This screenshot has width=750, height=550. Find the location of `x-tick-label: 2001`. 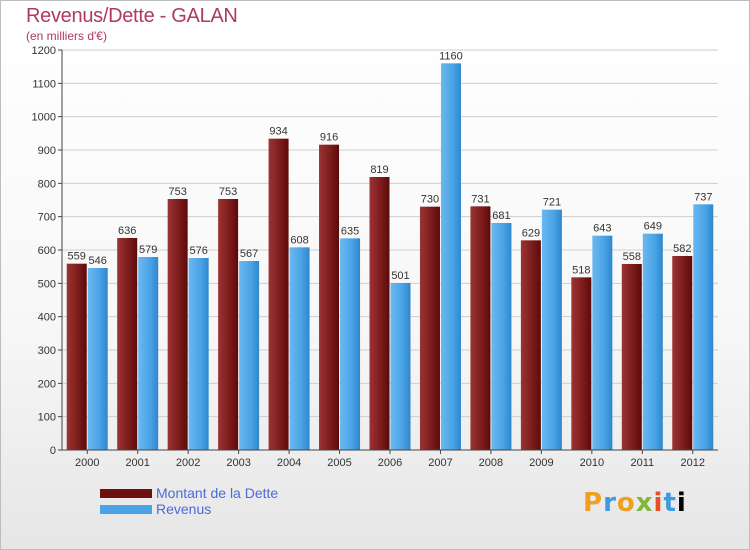

x-tick-label: 2001 is located at coordinates (137, 463).